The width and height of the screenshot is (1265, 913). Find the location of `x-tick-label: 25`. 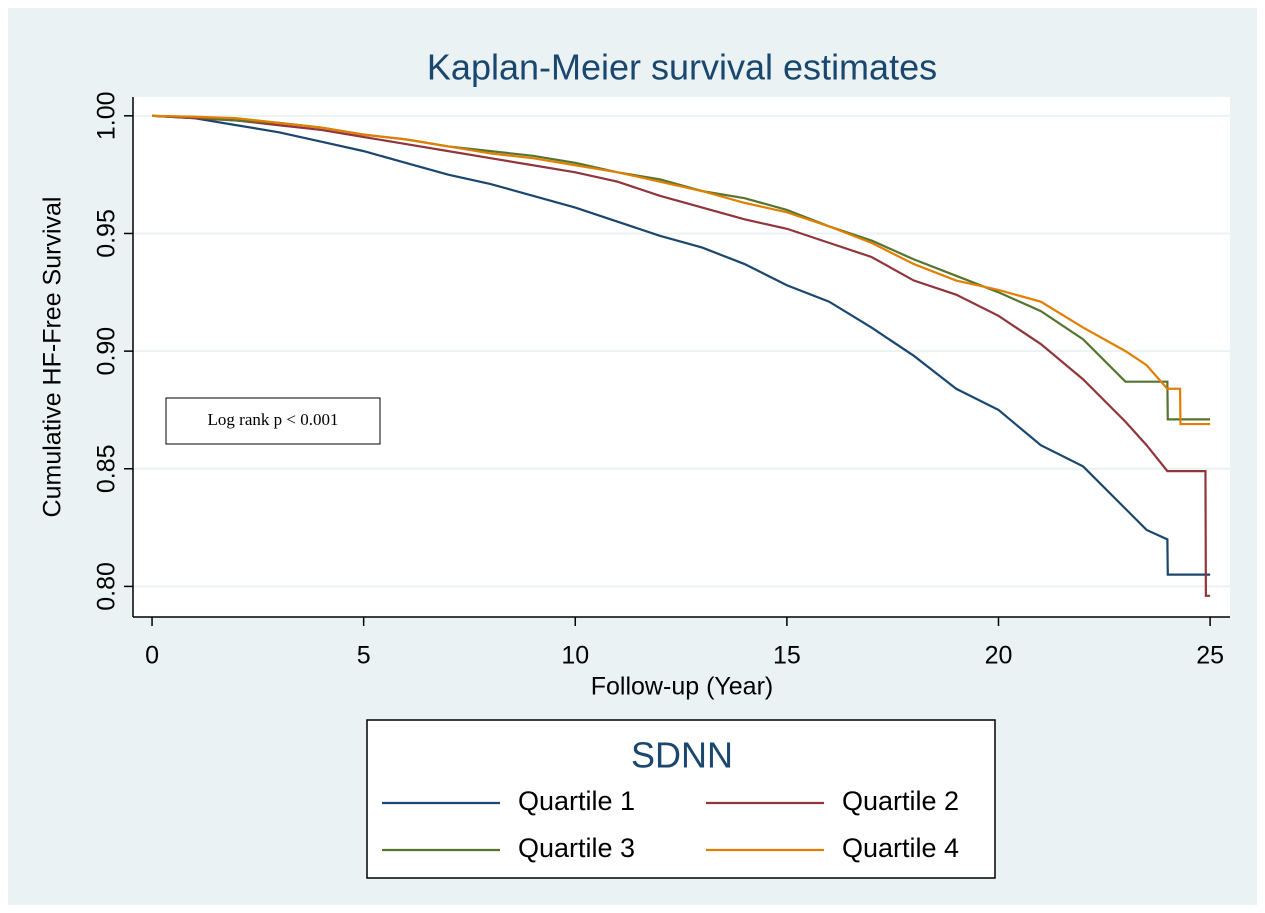

x-tick-label: 25 is located at coordinates (1210, 656).